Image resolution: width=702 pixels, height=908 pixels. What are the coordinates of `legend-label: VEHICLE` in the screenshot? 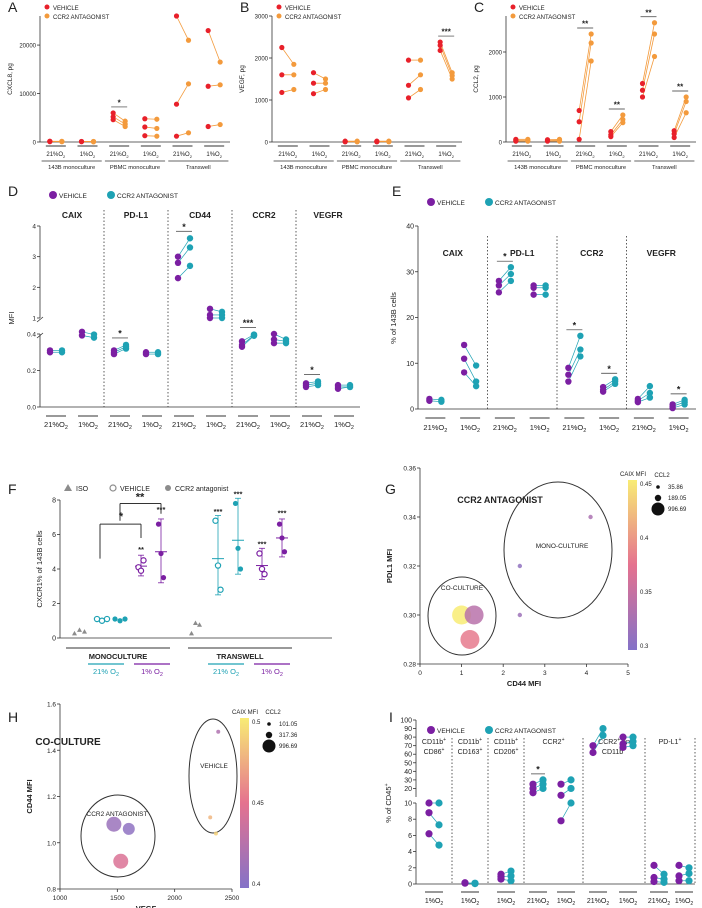 It's located at (66, 9).